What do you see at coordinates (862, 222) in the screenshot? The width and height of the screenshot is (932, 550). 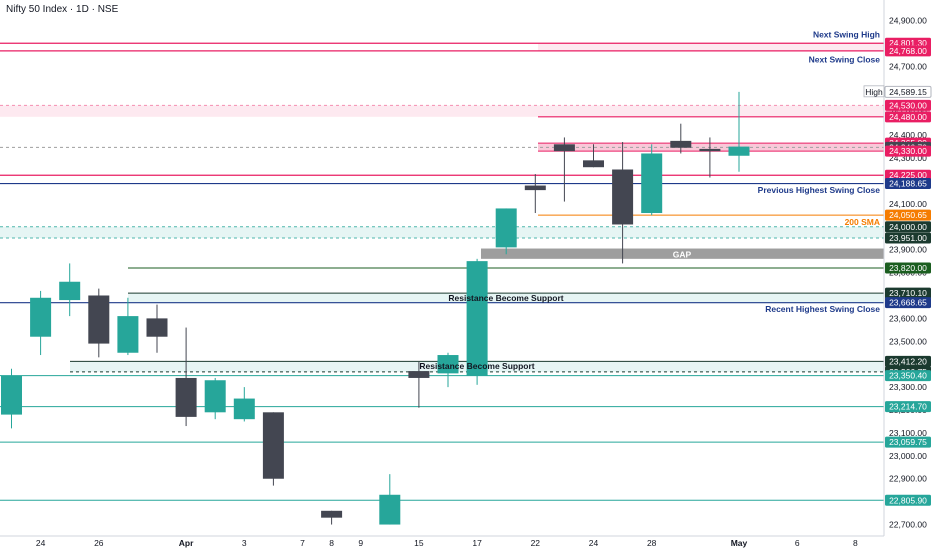 I see `level-annotation: 200 SMA` at bounding box center [862, 222].